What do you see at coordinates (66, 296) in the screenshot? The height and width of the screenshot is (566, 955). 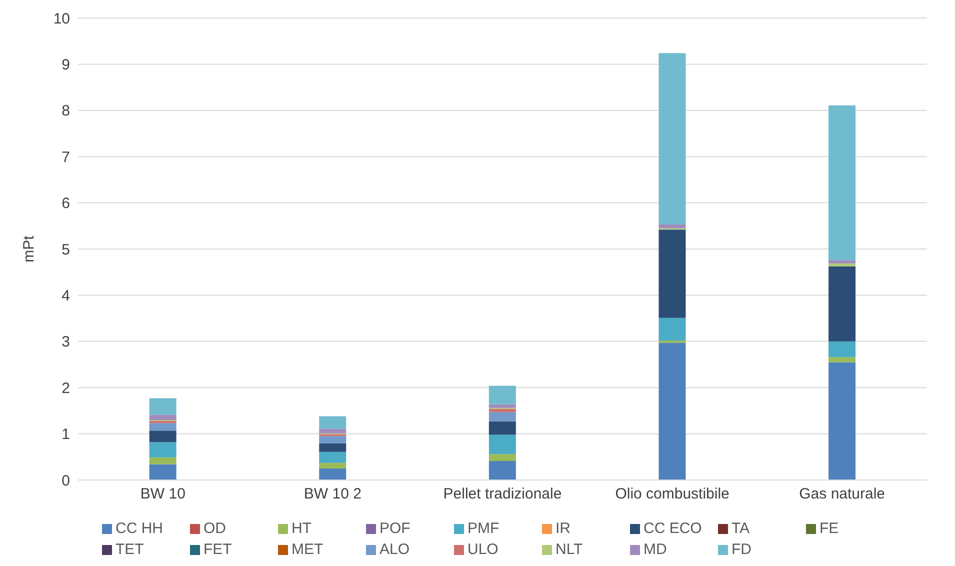 I see `y-tick-label: 4` at bounding box center [66, 296].